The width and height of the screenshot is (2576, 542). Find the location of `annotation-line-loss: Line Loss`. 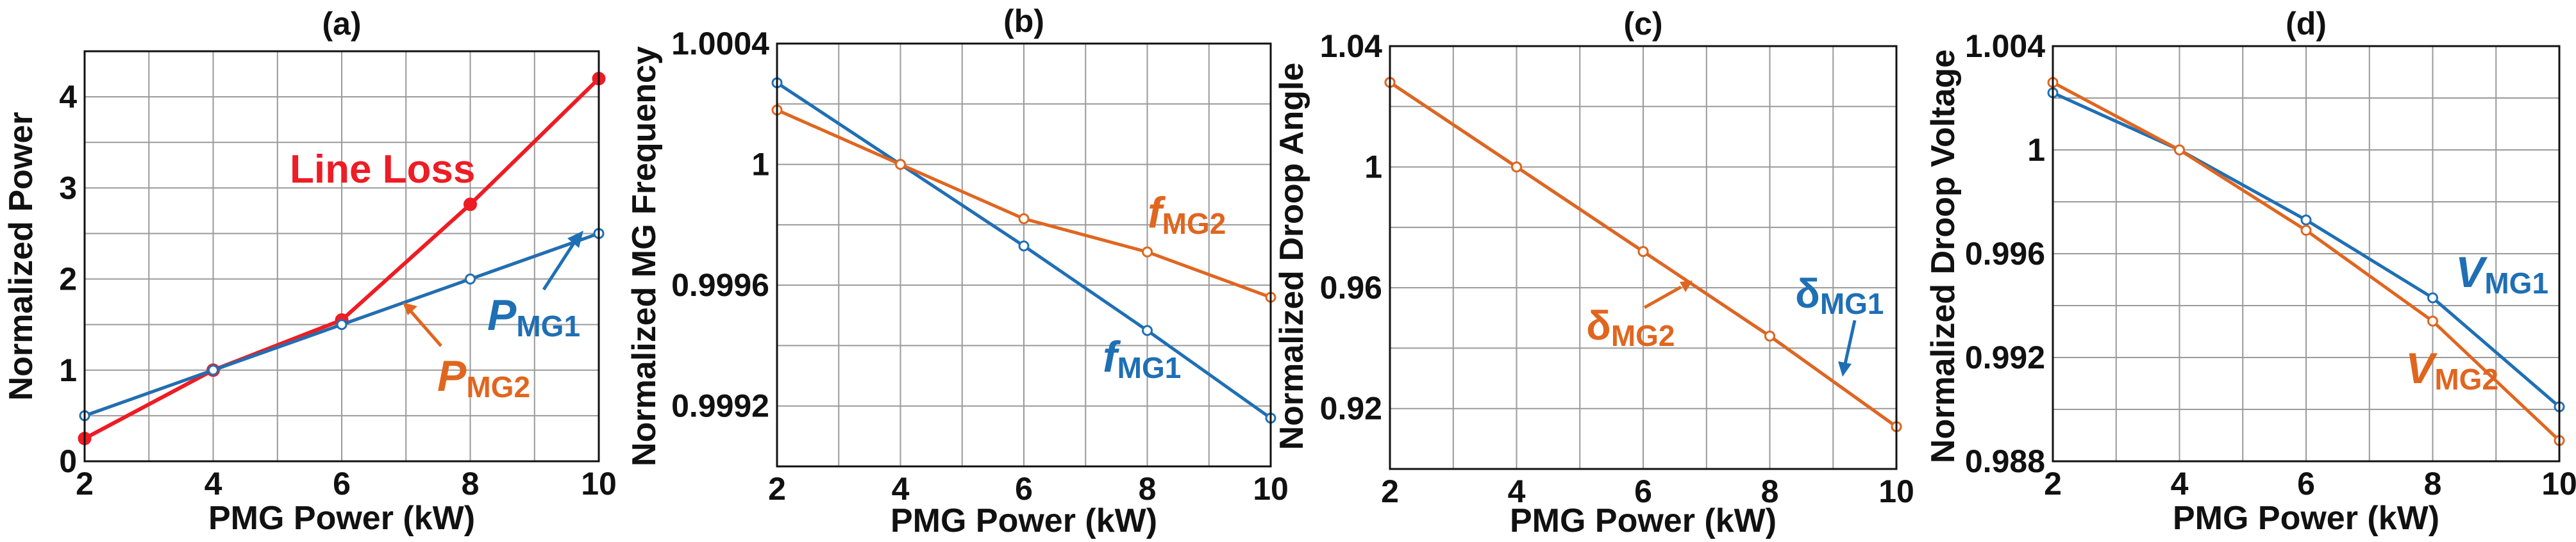

annotation-line-loss: Line Loss is located at coordinates (382, 169).